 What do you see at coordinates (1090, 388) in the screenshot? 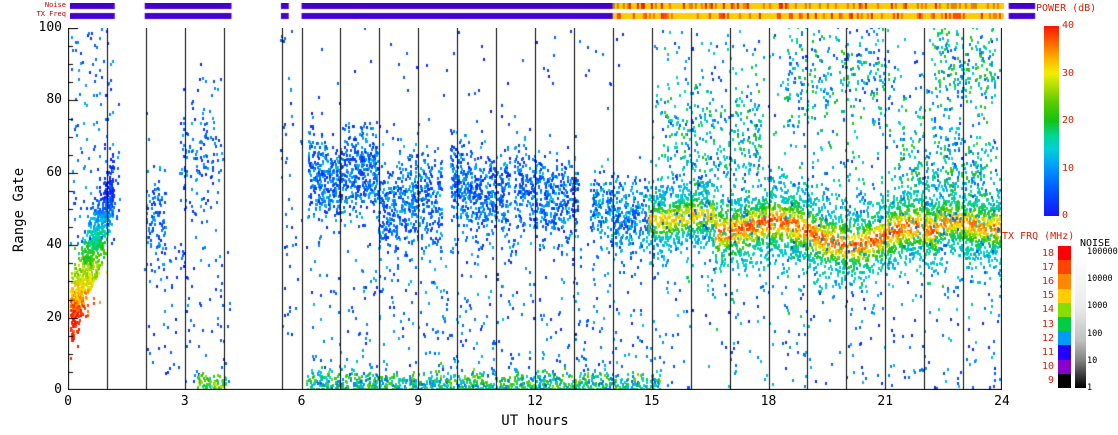
I see `noise-tick-label: 1` at bounding box center [1090, 388].